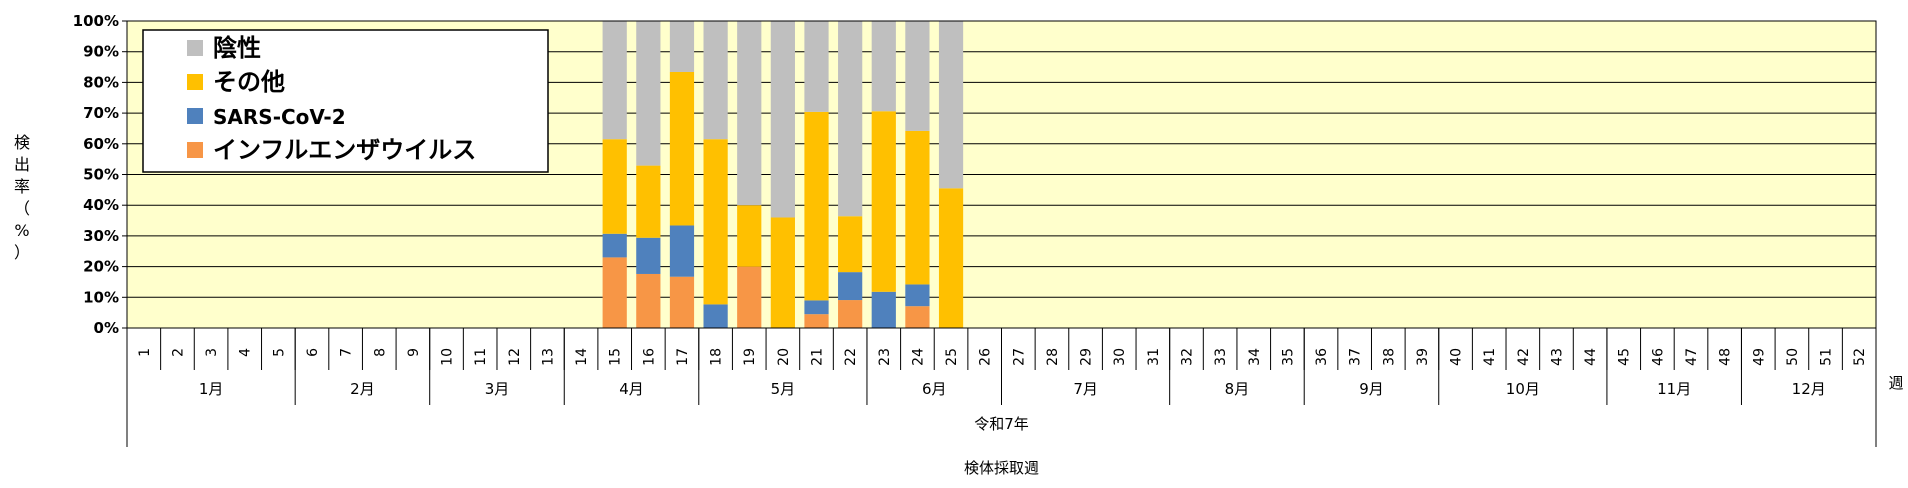 The width and height of the screenshot is (1908, 488). I want to click on x-tick-label: 1, so click(145, 352).